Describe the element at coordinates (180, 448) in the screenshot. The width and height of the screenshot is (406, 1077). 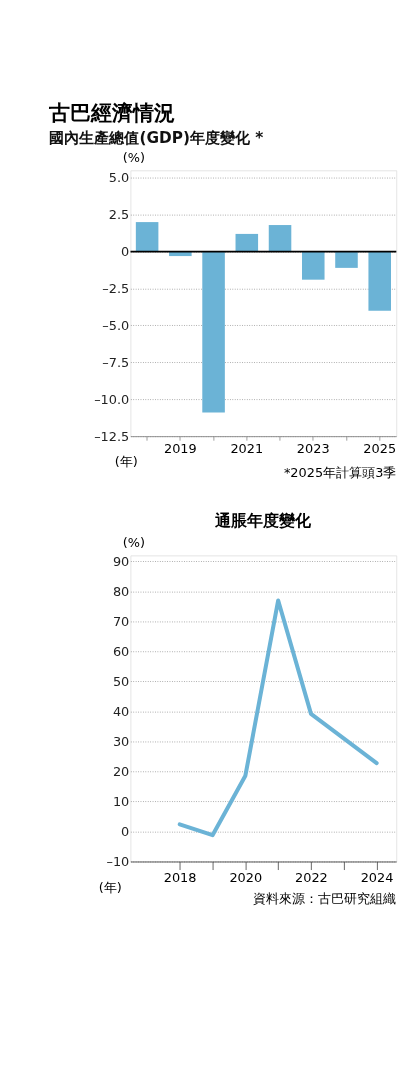
I see `x-tick-label: 2019` at that location.